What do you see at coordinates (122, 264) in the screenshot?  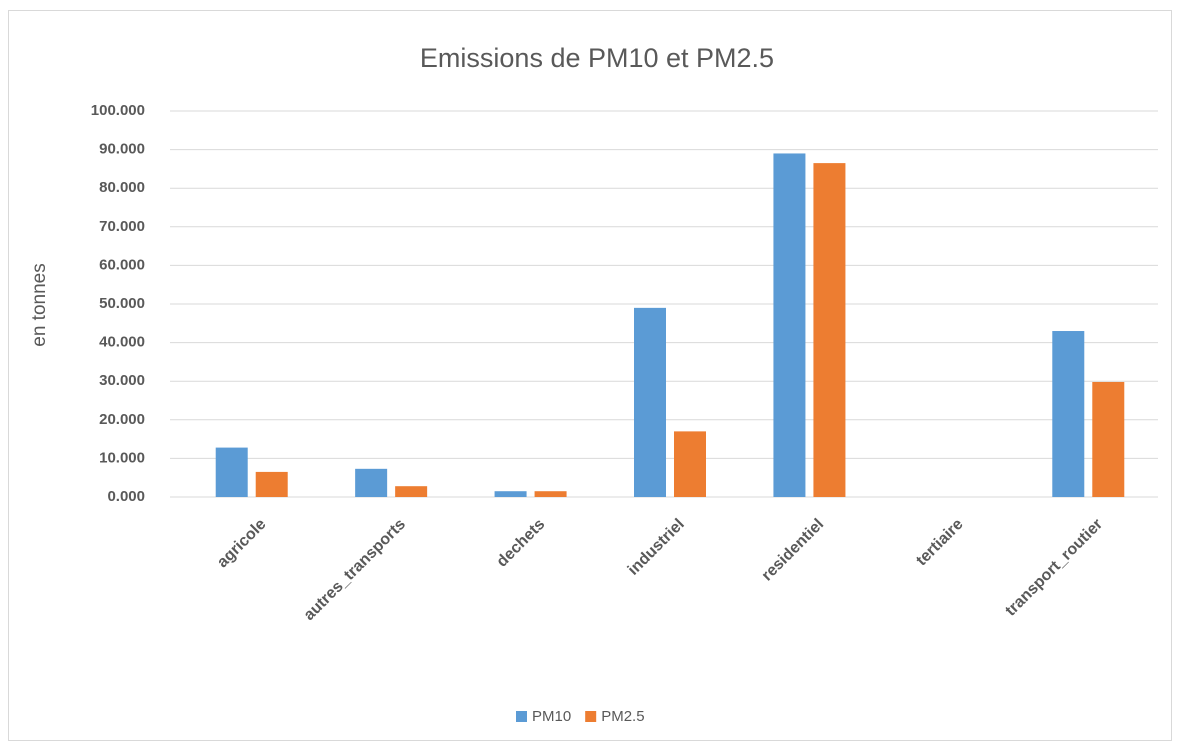 I see `y-tick-label: 60.000` at bounding box center [122, 264].